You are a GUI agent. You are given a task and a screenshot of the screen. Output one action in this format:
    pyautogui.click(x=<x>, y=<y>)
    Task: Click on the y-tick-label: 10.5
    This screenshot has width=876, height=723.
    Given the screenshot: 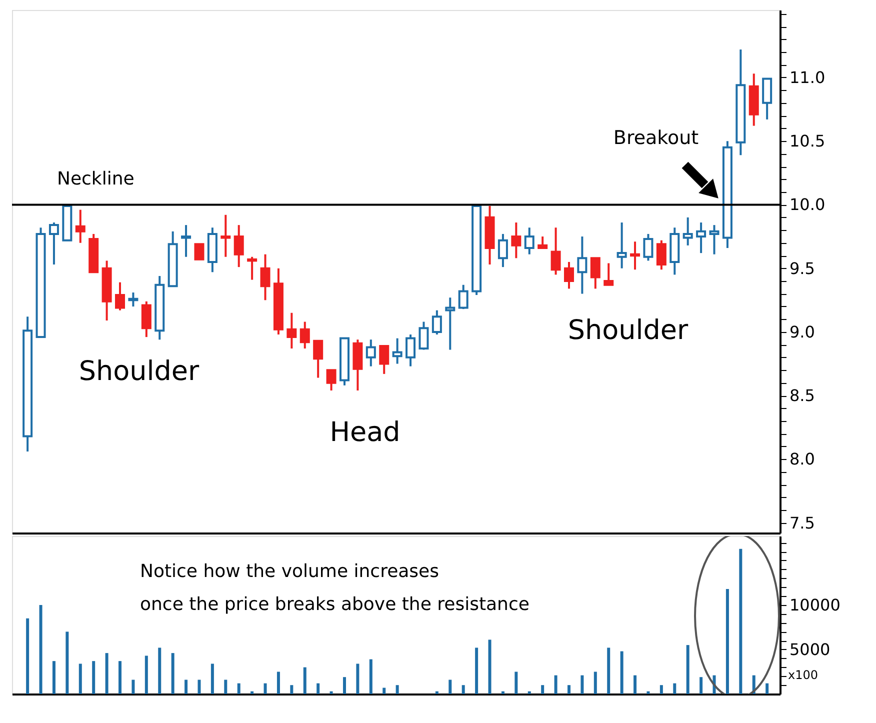 What is the action you would take?
    pyautogui.click(x=808, y=141)
    